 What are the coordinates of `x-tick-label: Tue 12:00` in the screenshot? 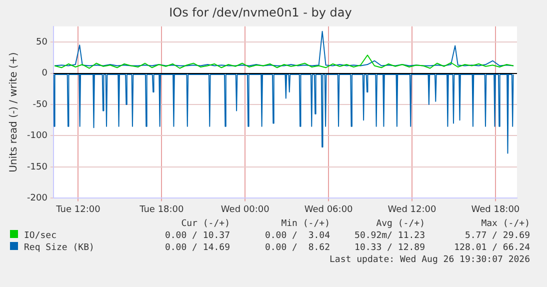 It's located at (78, 209).